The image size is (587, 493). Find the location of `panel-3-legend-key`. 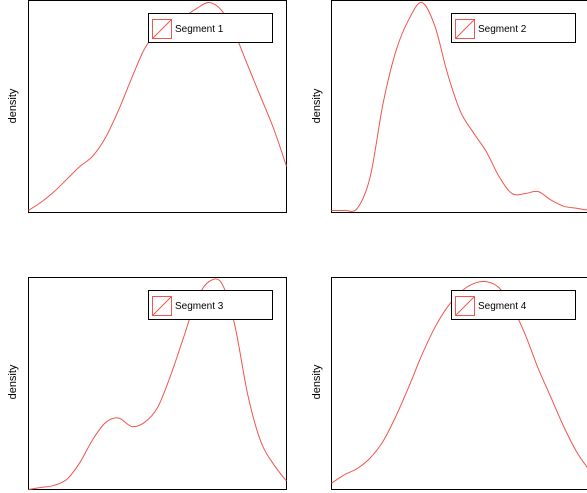

panel-3-legend-key is located at coordinates (162, 306).